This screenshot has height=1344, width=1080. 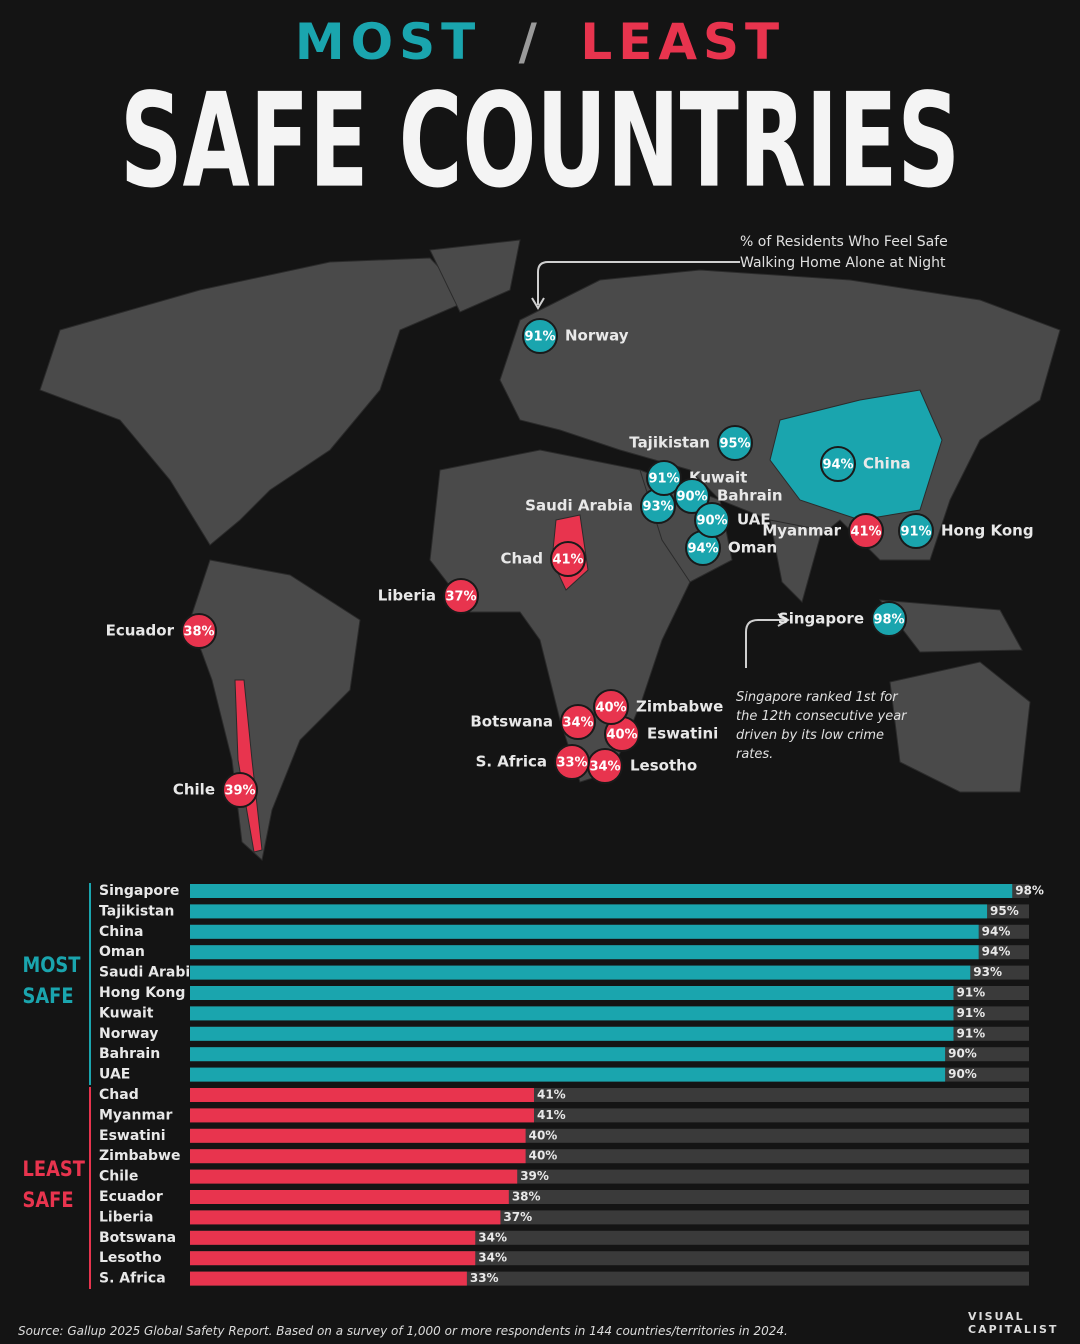 What do you see at coordinates (638, 283) in the screenshot?
I see `subtitle-arrow` at bounding box center [638, 283].